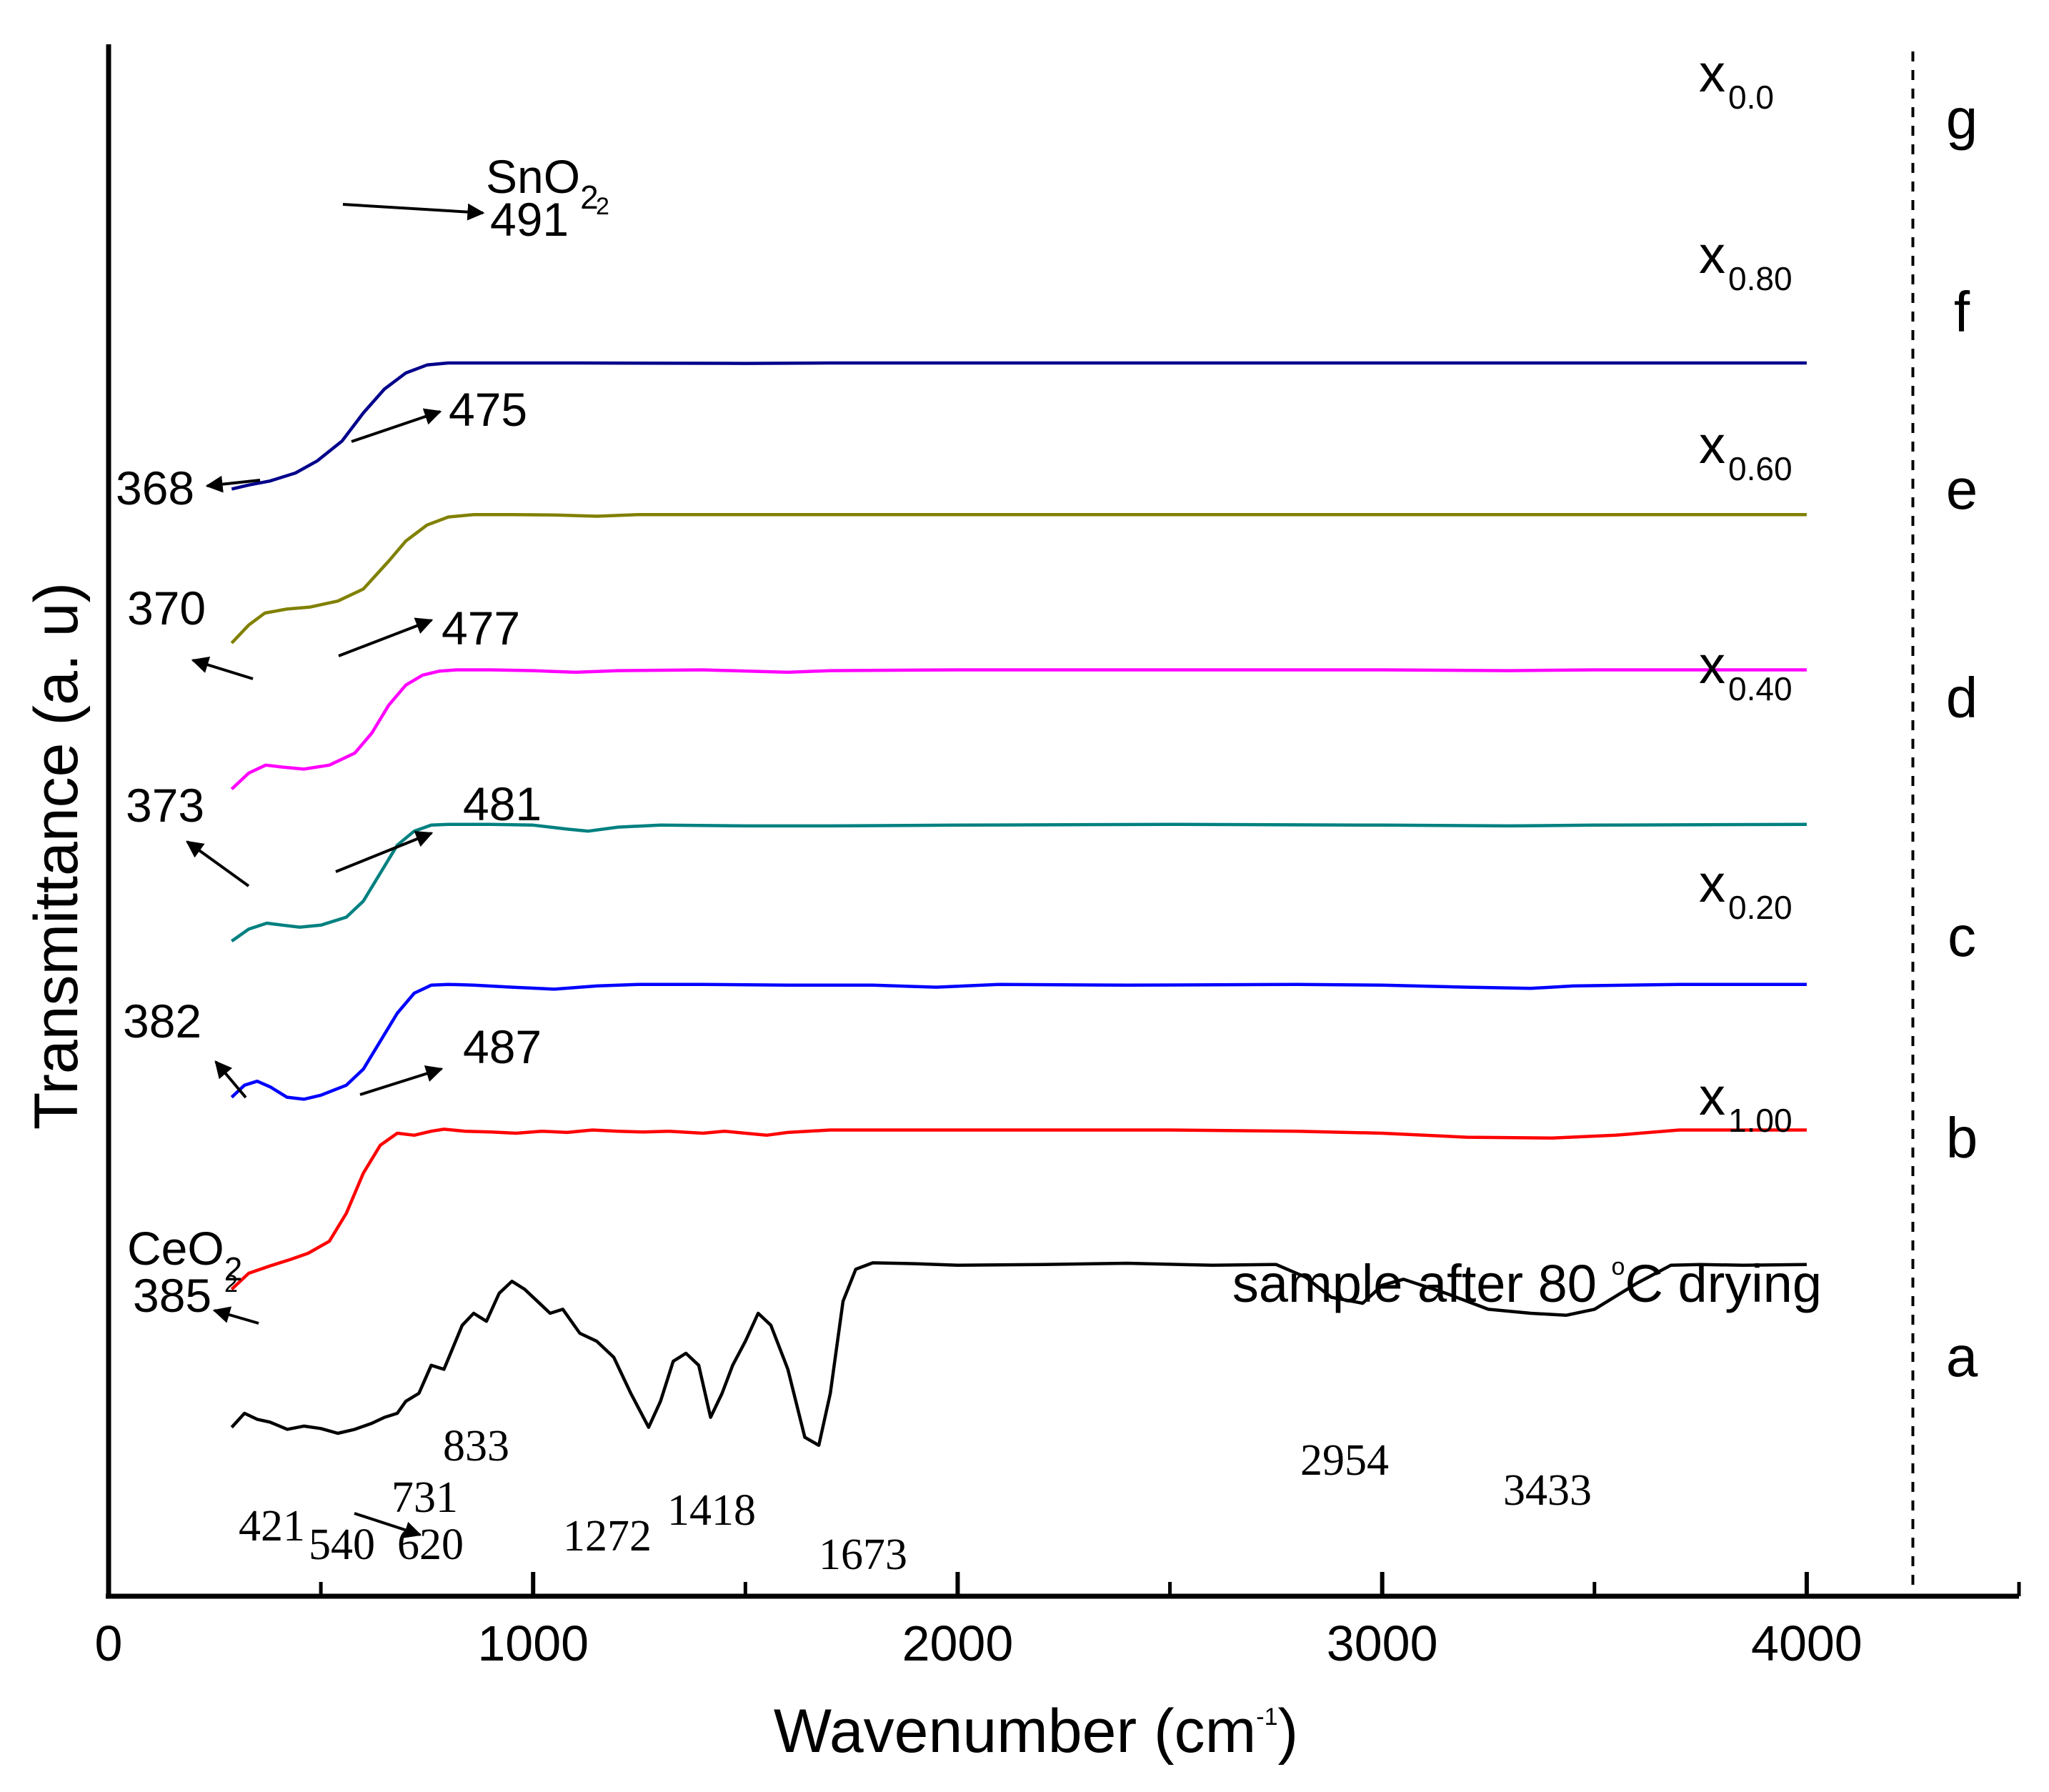  Describe the element at coordinates (1736, 80) in the screenshot. I see `label-x-0-0: x0.0` at that location.